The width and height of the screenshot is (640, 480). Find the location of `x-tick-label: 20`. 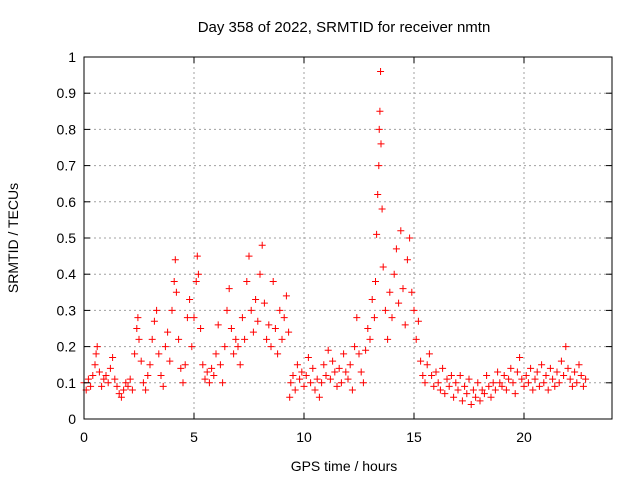

x-tick-label: 20 is located at coordinates (524, 437).